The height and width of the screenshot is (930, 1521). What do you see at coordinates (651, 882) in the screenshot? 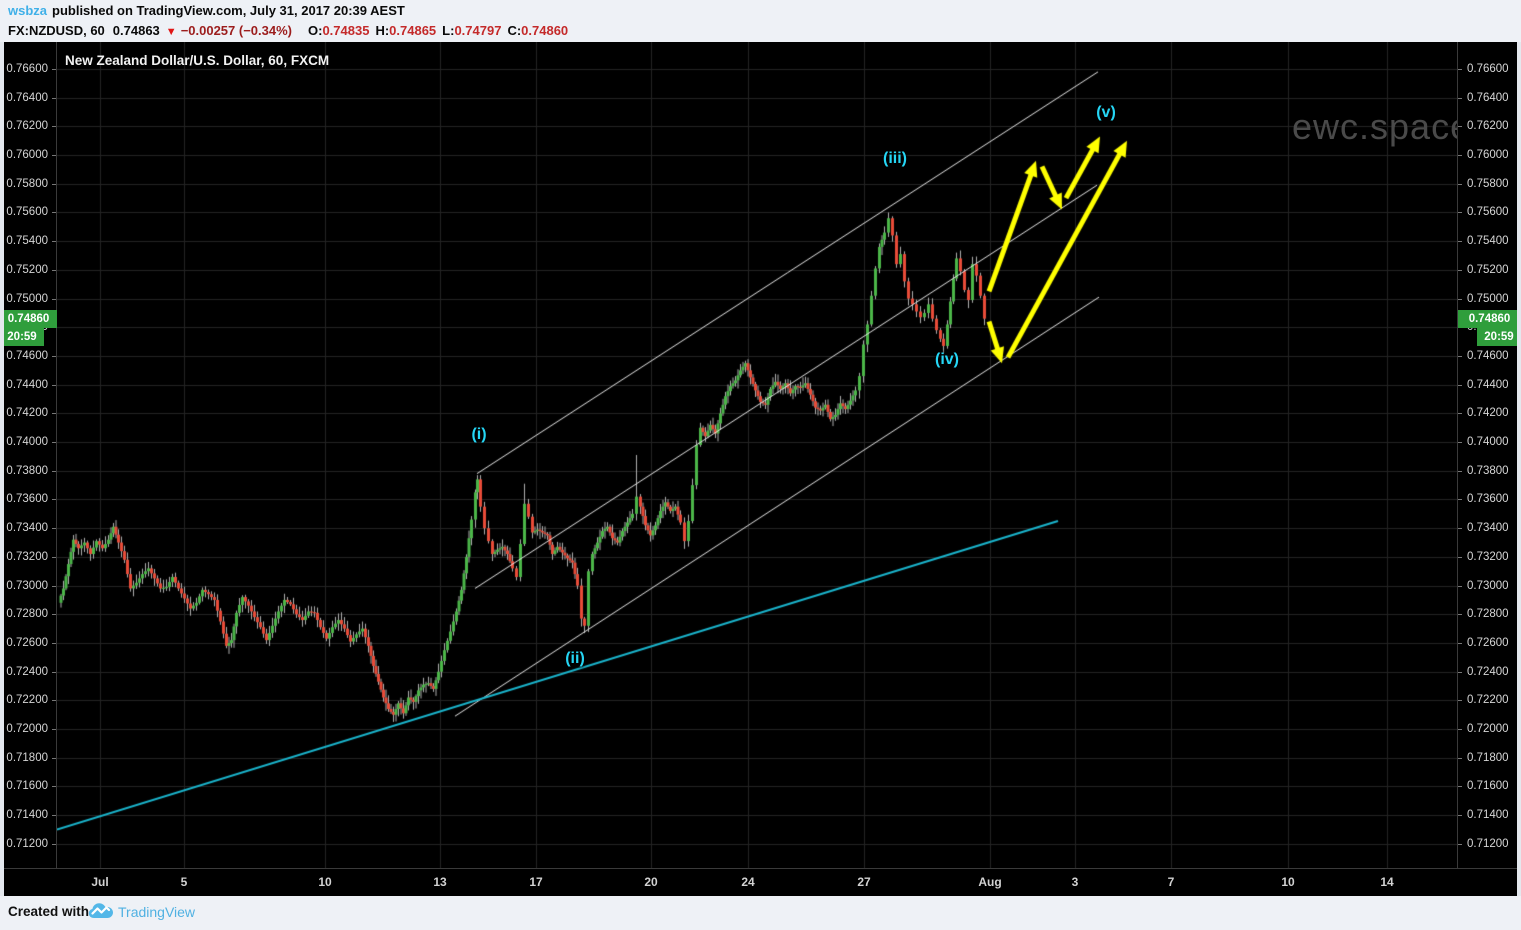
I see `time-axis-label: 20` at bounding box center [651, 882].